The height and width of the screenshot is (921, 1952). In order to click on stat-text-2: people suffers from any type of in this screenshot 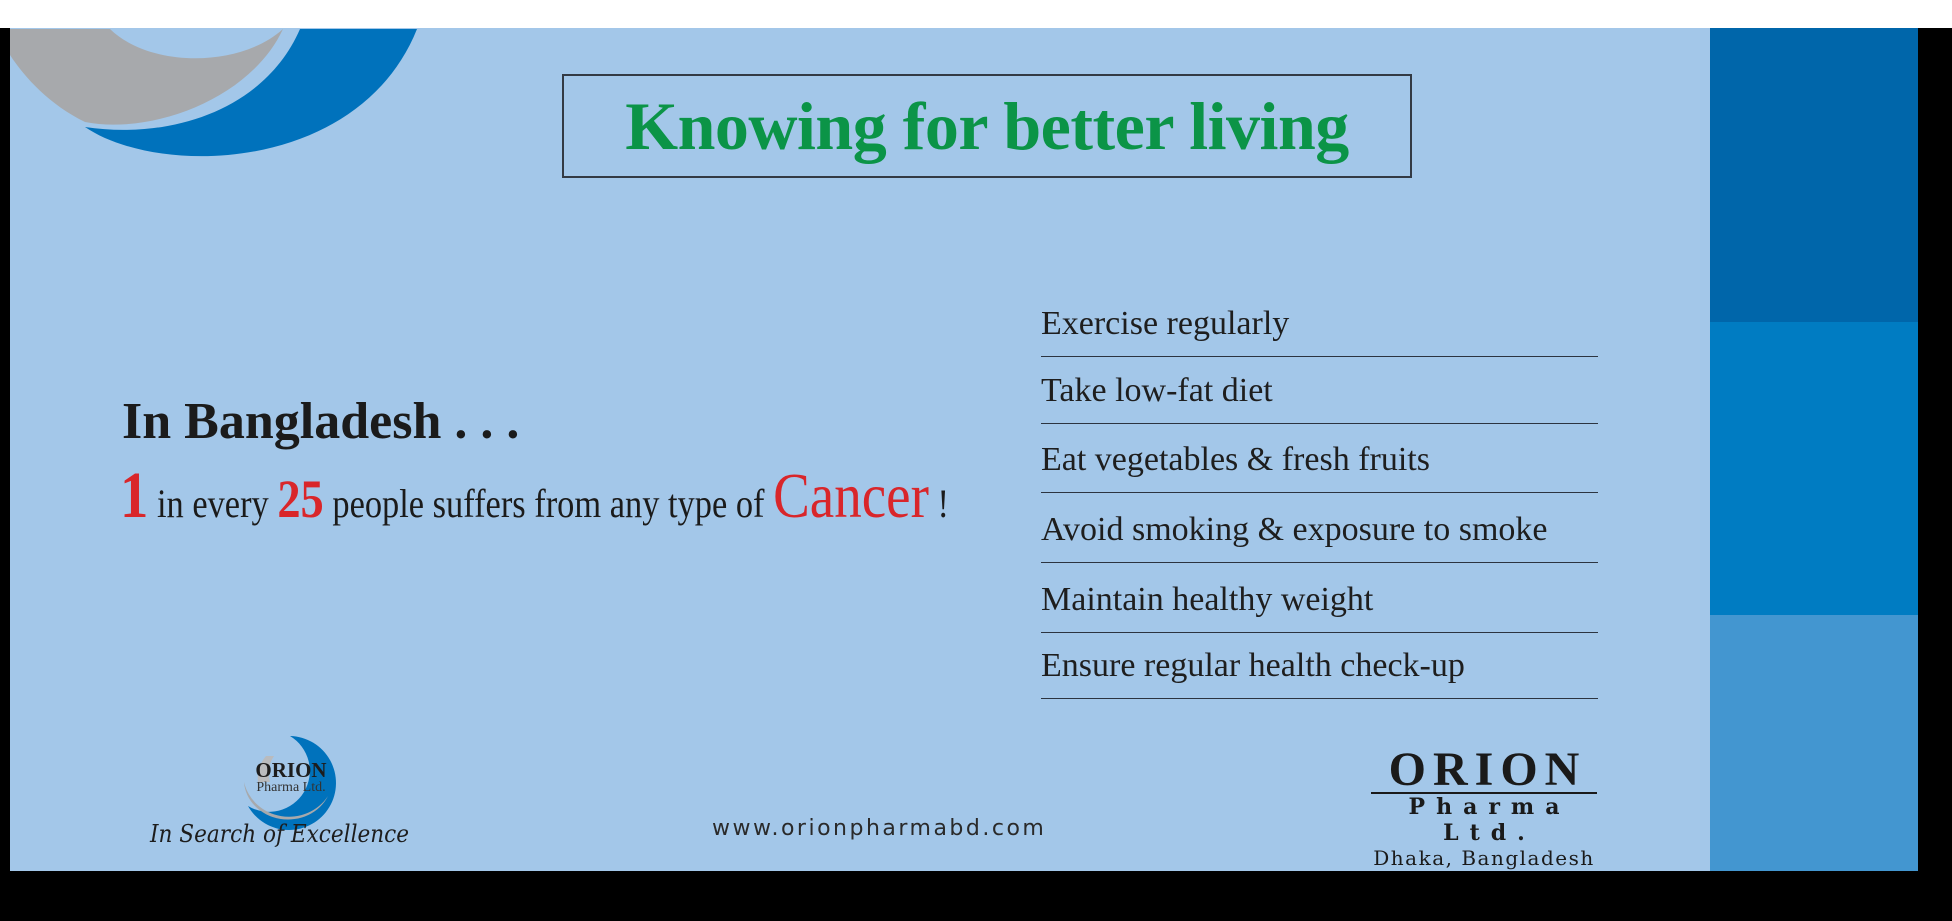, I will do `click(548, 503)`.